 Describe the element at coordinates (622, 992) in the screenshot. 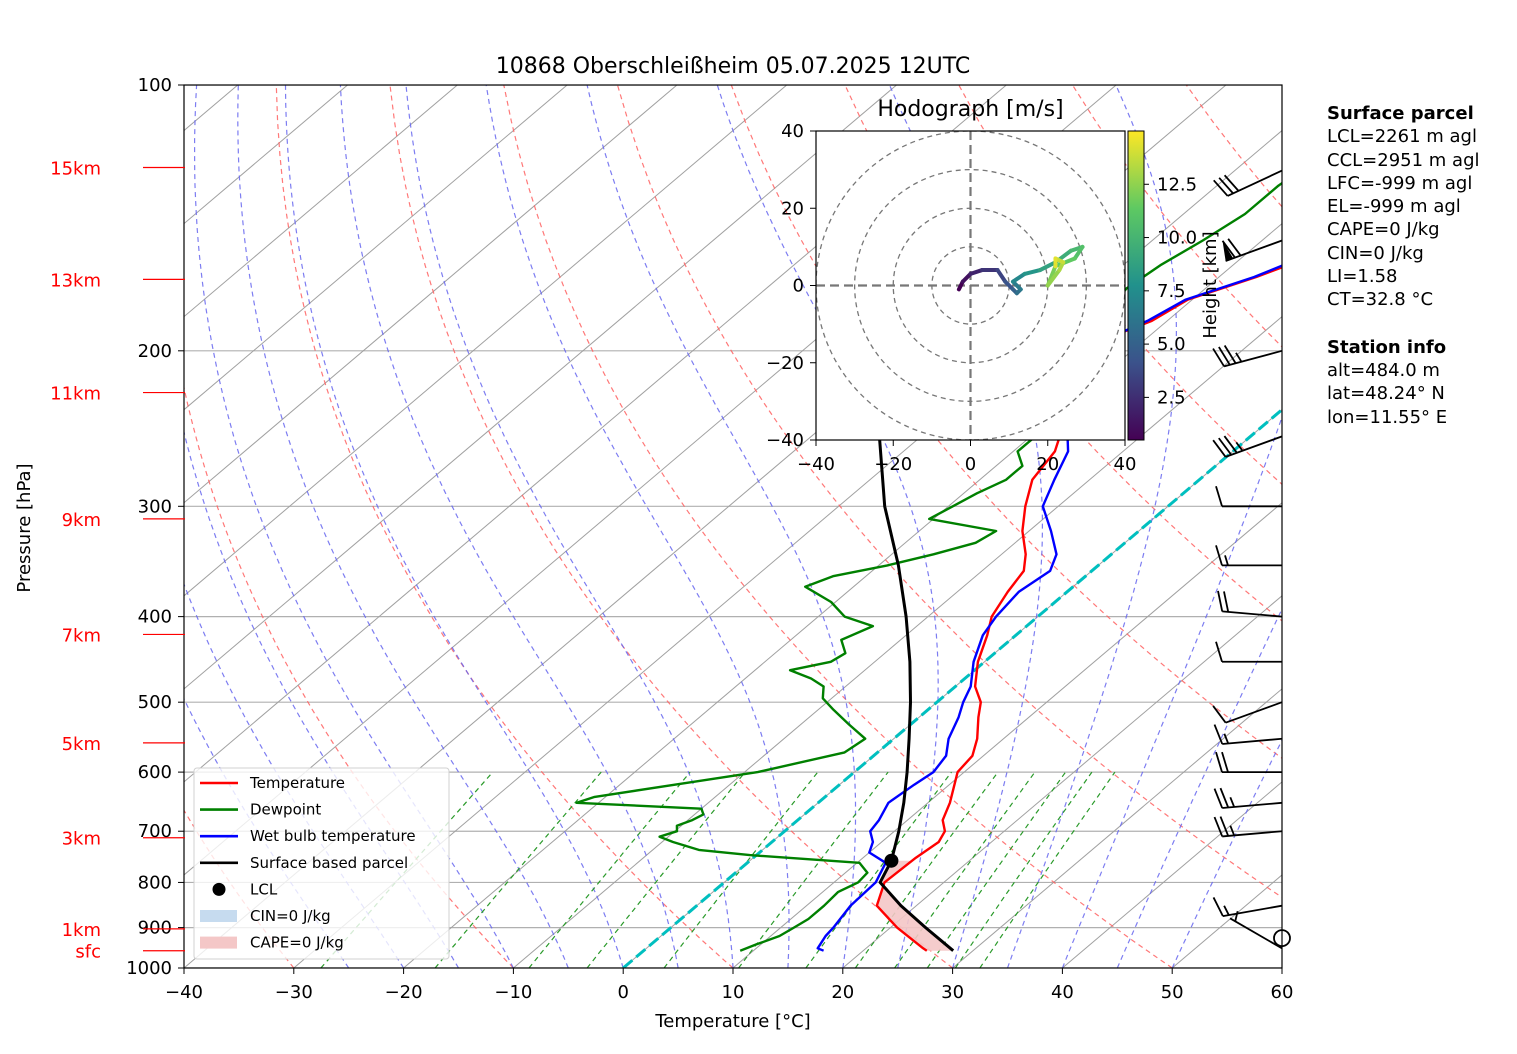

I see `x-tick-label: 0` at that location.